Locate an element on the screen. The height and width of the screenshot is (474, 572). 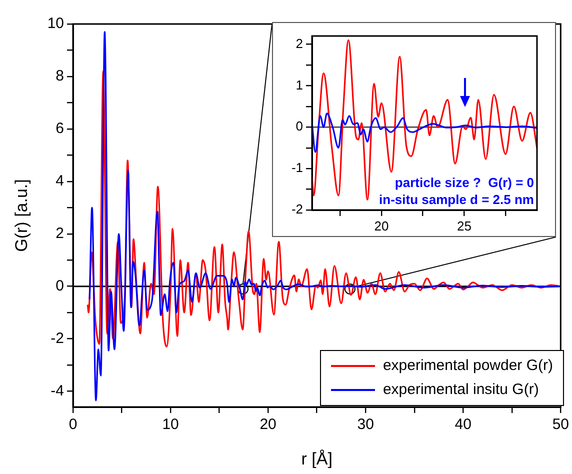
y-axis-title: G(r) [a.u.] is located at coordinates (21, 215).